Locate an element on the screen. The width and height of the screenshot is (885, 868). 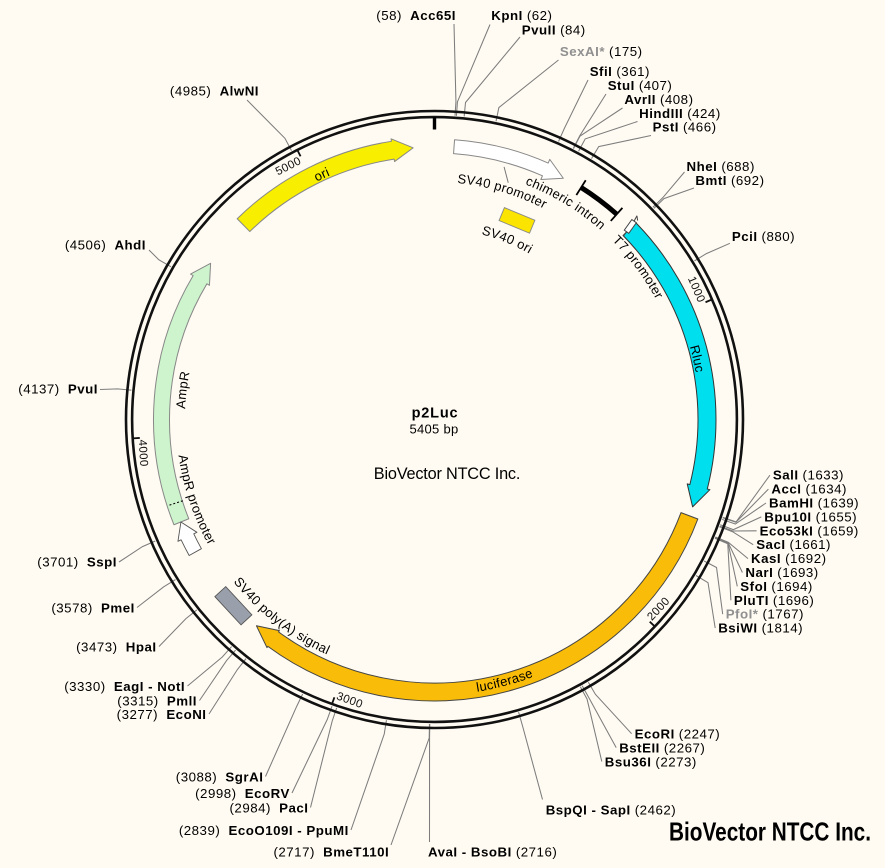
svg-text: Eco53kI(1659) is located at coordinates (809, 530).